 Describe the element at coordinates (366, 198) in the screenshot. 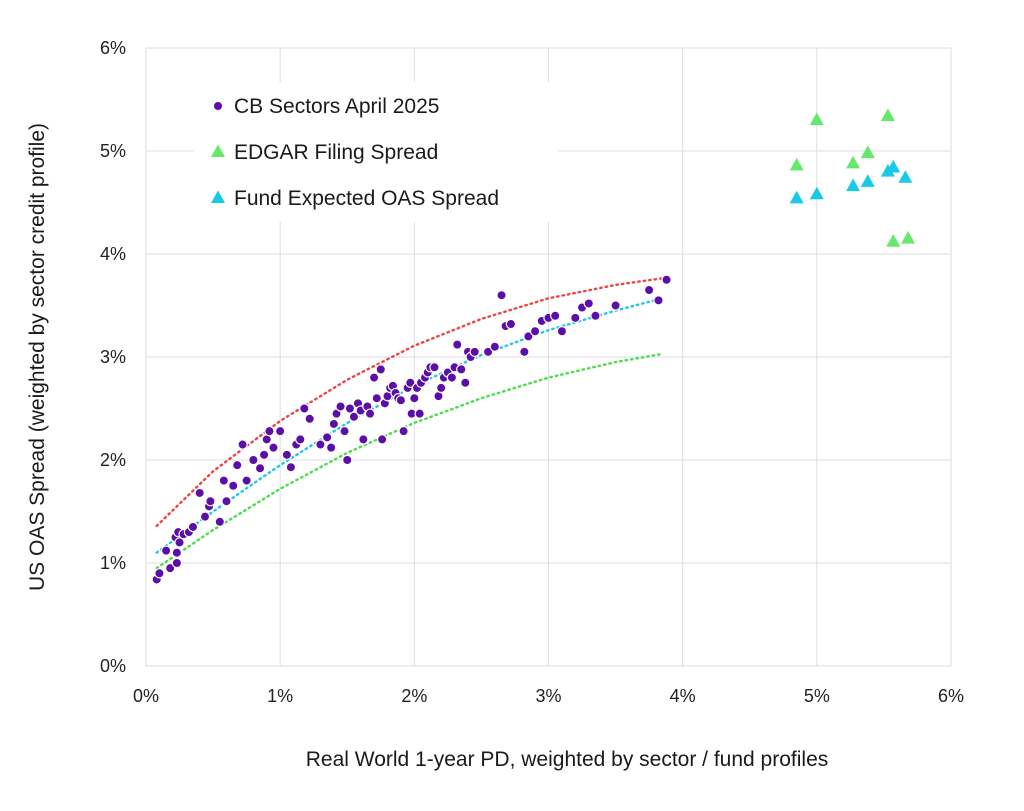

I see `legend-label: Fund Expected OAS Spread` at that location.